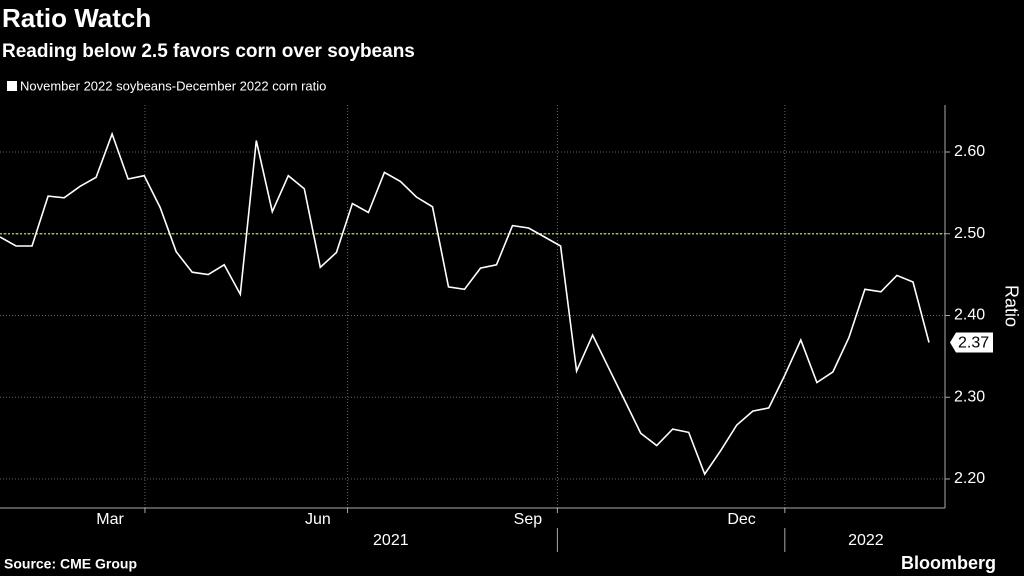 The image size is (1024, 576). I want to click on brand: Bloomberg, so click(948, 563).